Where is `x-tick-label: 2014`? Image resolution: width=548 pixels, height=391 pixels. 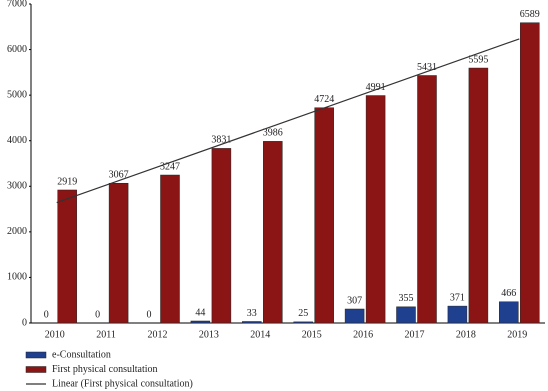 x-tick-label: 2014 is located at coordinates (260, 334).